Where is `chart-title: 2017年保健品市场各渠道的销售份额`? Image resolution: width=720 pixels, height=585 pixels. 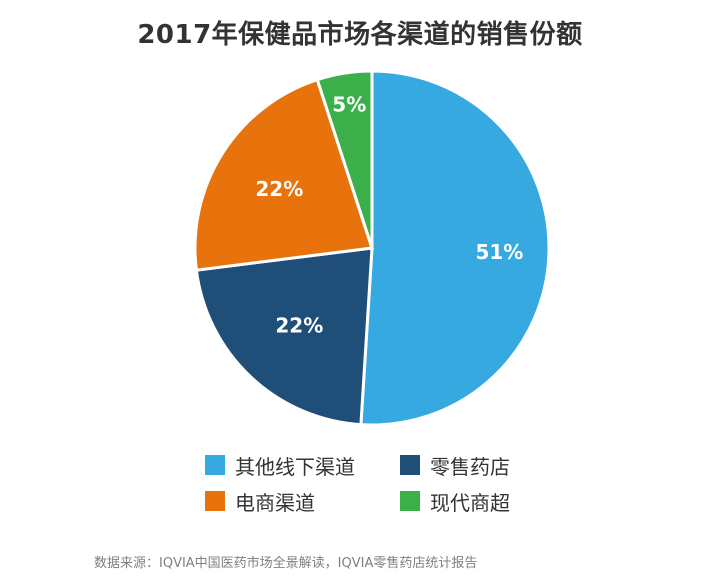
chart-title: 2017年保健品市场各渠道的销售份额 is located at coordinates (360, 35).